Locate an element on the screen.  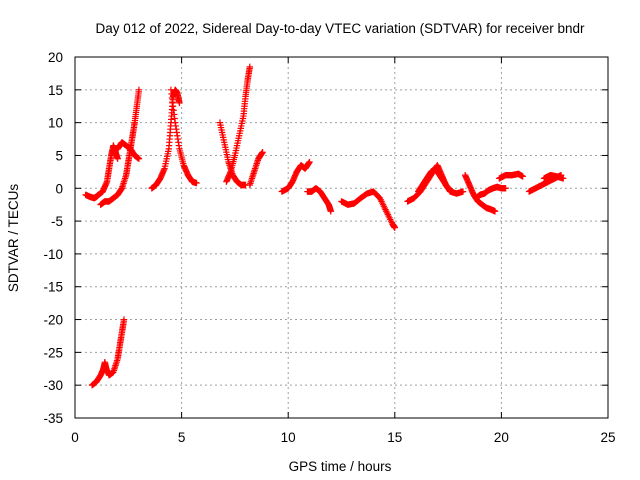
series-arc9 is located at coordinates (238, 124).